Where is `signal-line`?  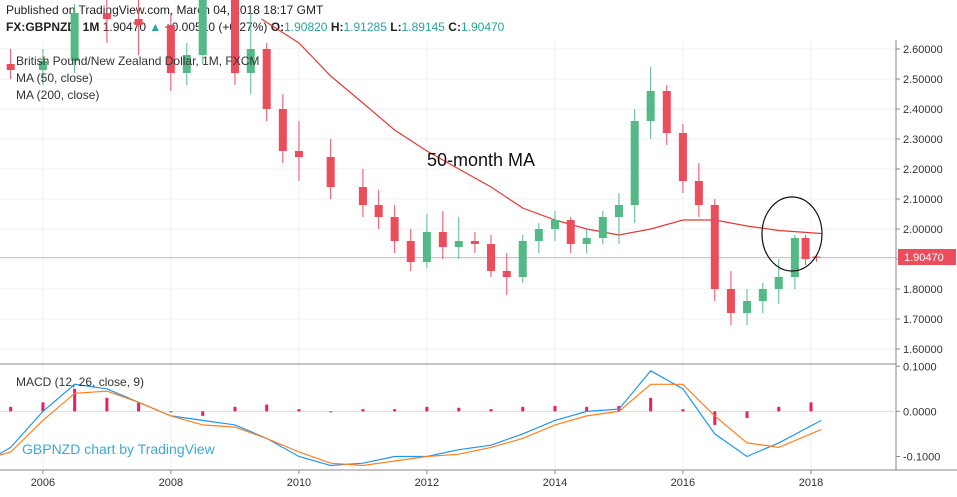
signal-line is located at coordinates (411, 425).